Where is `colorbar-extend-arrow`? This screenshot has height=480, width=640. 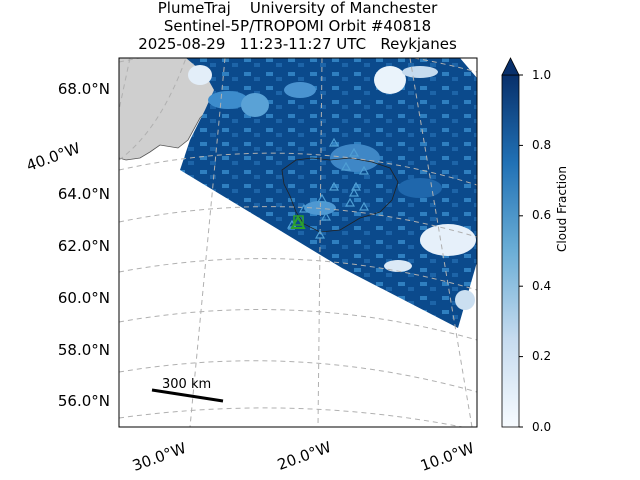 colorbar-extend-arrow is located at coordinates (510, 66).